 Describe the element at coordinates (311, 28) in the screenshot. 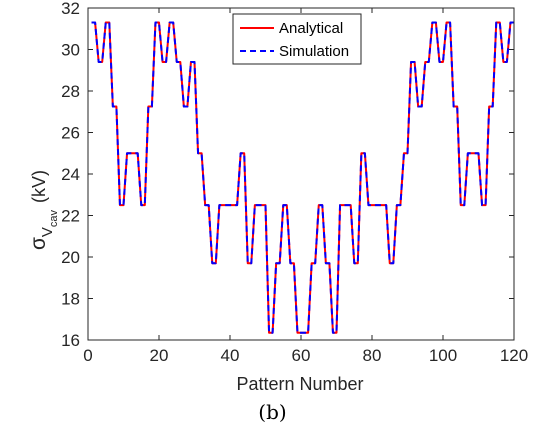

I see `legend-label-analytical: Analytical` at that location.